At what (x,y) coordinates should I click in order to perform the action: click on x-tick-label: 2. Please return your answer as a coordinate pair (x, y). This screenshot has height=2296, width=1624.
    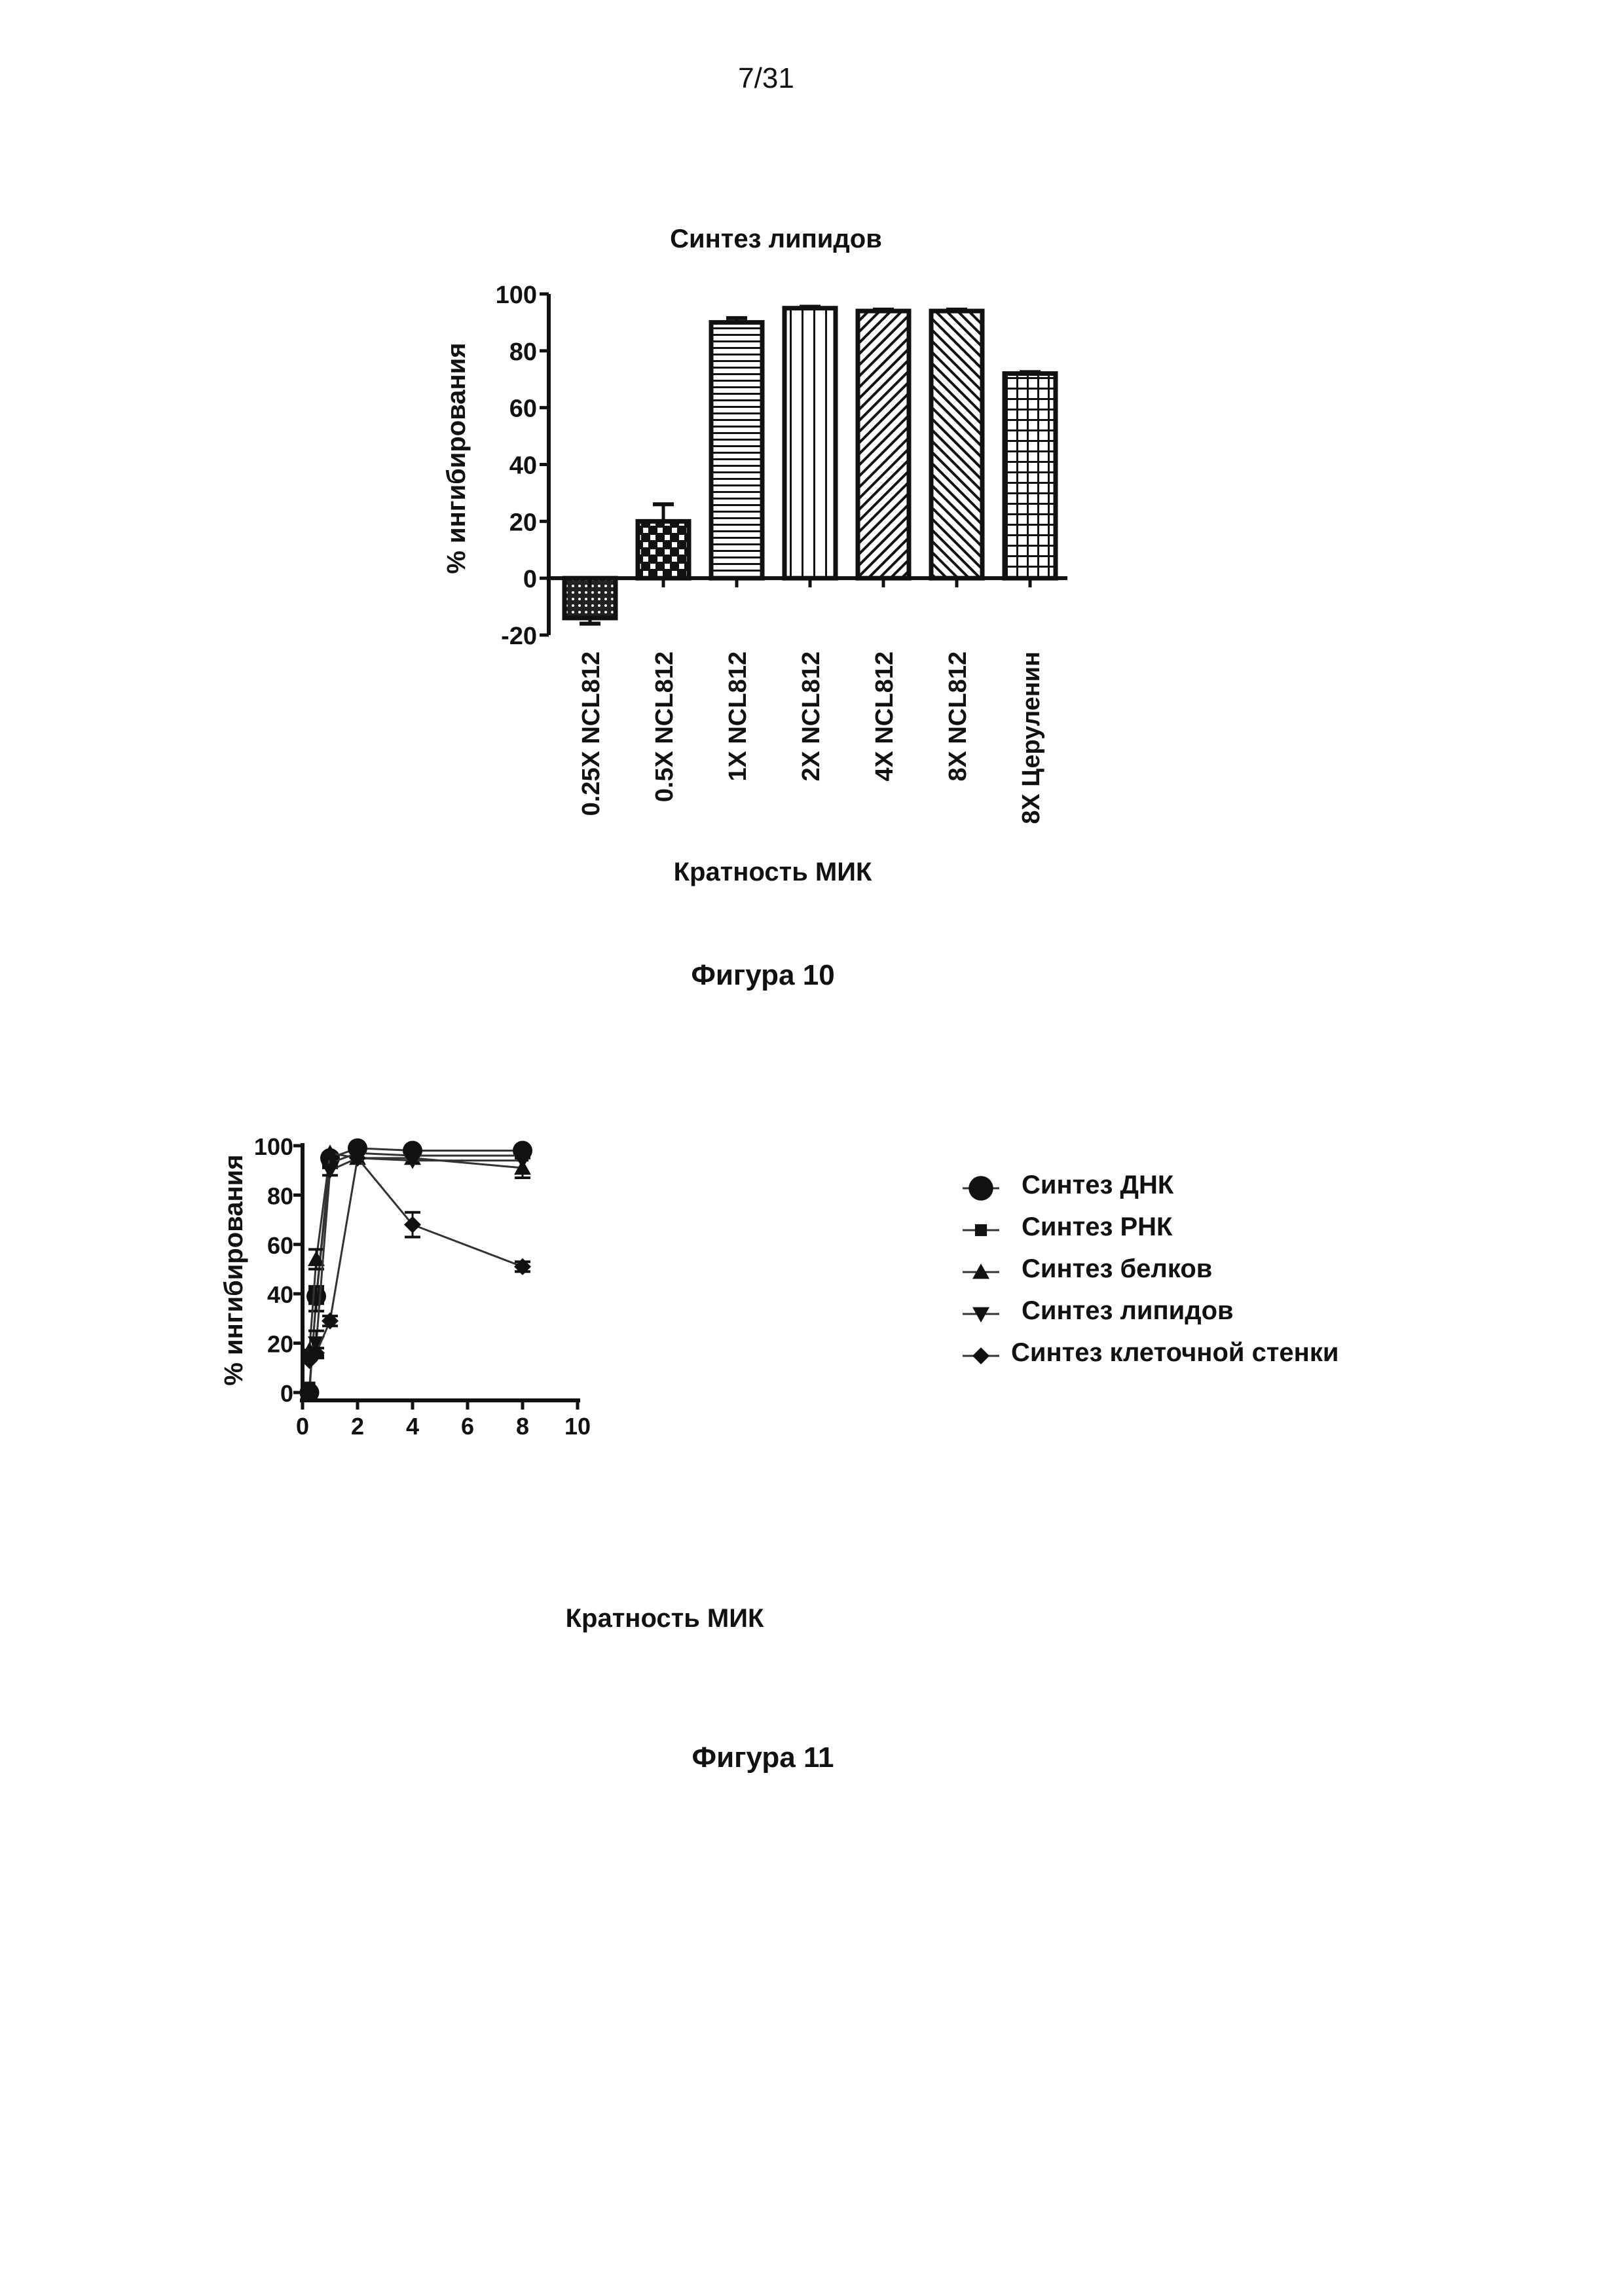
    Looking at the image, I should click on (357, 1426).